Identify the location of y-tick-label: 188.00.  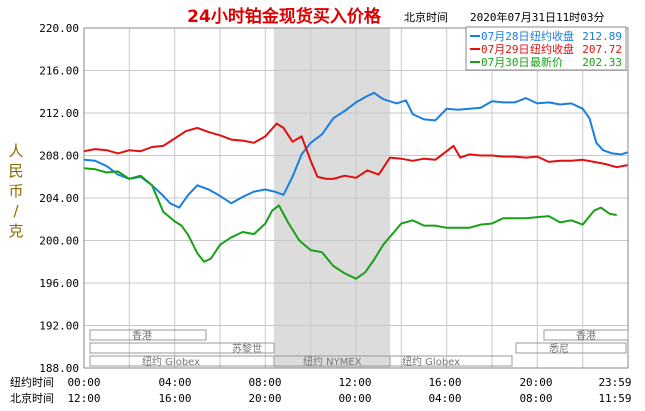
(59, 368).